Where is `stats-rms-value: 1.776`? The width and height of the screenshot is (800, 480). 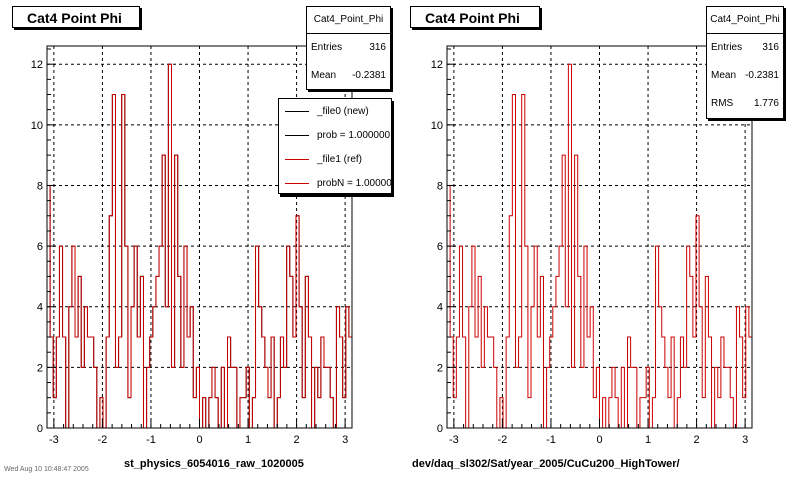 stats-rms-value: 1.776 is located at coordinates (766, 103).